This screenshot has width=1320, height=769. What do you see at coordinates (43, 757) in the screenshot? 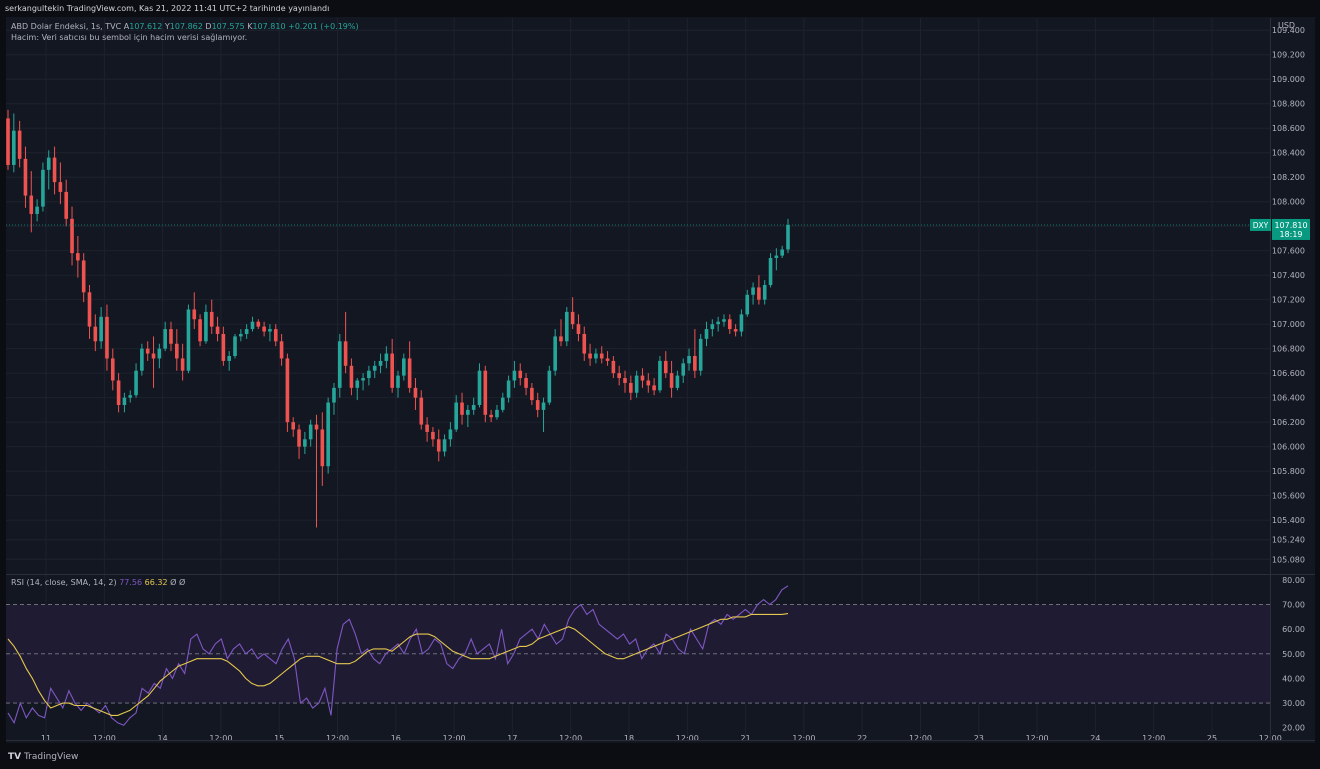
I see `brand: TV TradingView` at bounding box center [43, 757].